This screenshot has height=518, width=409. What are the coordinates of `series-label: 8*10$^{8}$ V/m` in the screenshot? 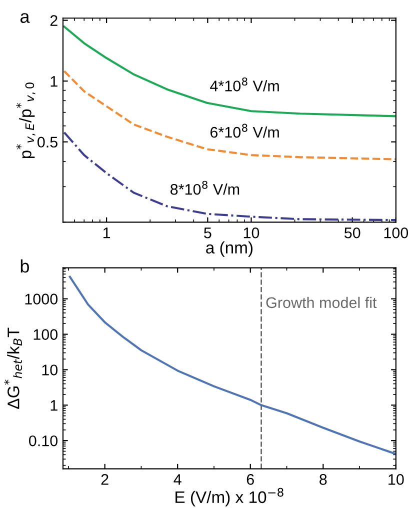 It's located at (205, 187).